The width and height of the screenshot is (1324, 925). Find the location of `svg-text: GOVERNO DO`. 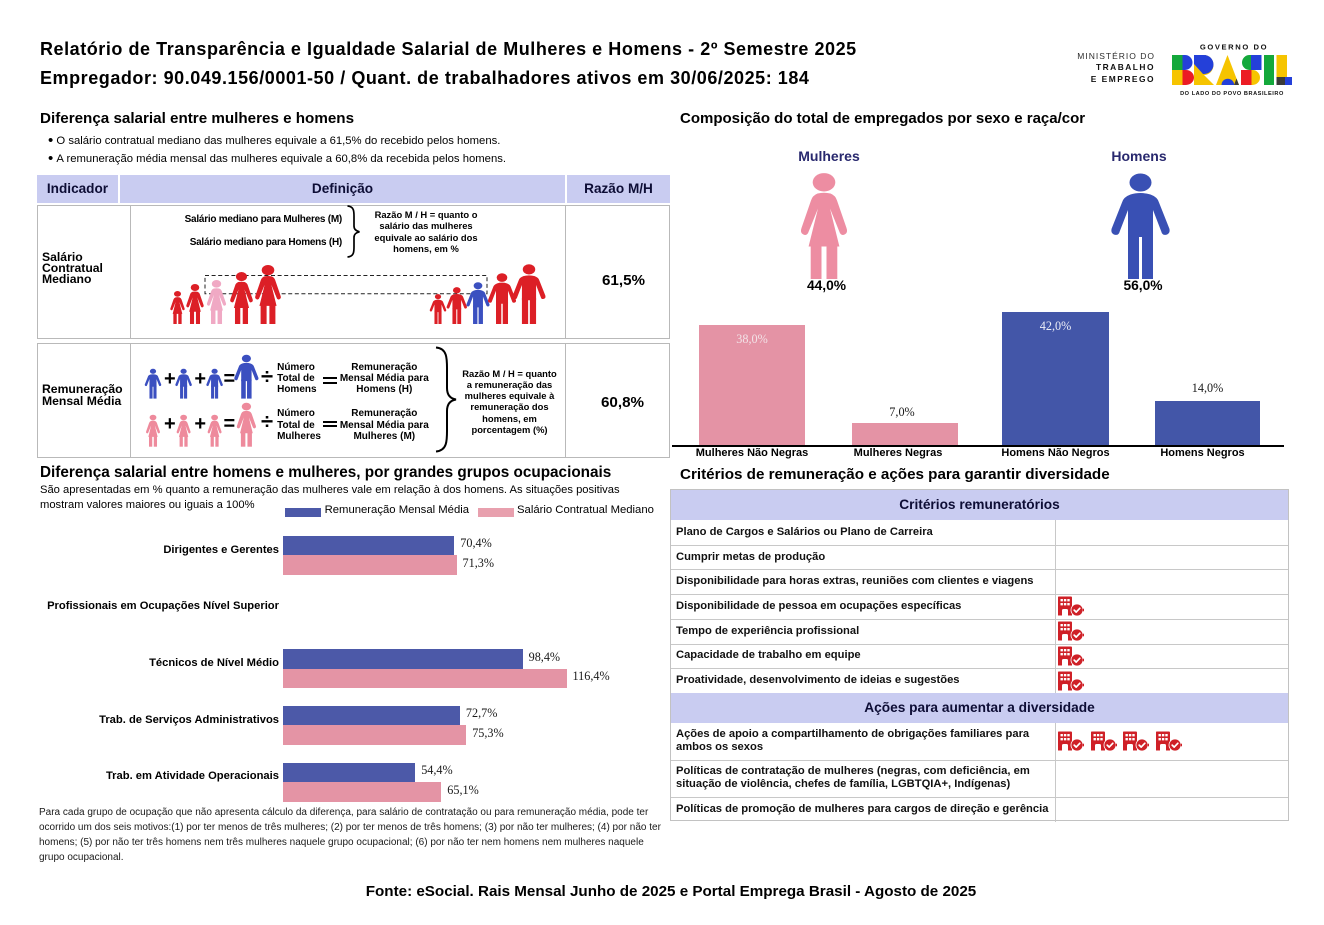

svg-text: GOVERNO DO is located at coordinates (1234, 47).